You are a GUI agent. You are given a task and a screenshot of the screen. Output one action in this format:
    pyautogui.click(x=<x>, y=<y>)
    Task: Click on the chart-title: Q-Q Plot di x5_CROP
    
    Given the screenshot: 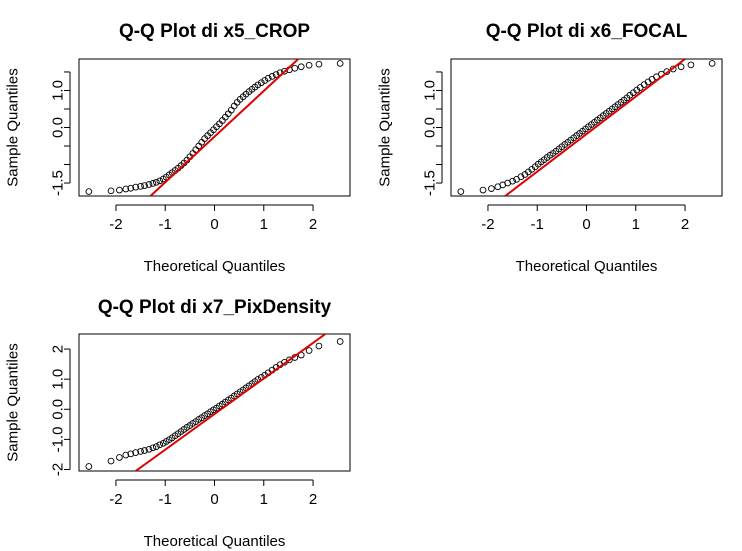 What is the action you would take?
    pyautogui.click(x=214, y=31)
    